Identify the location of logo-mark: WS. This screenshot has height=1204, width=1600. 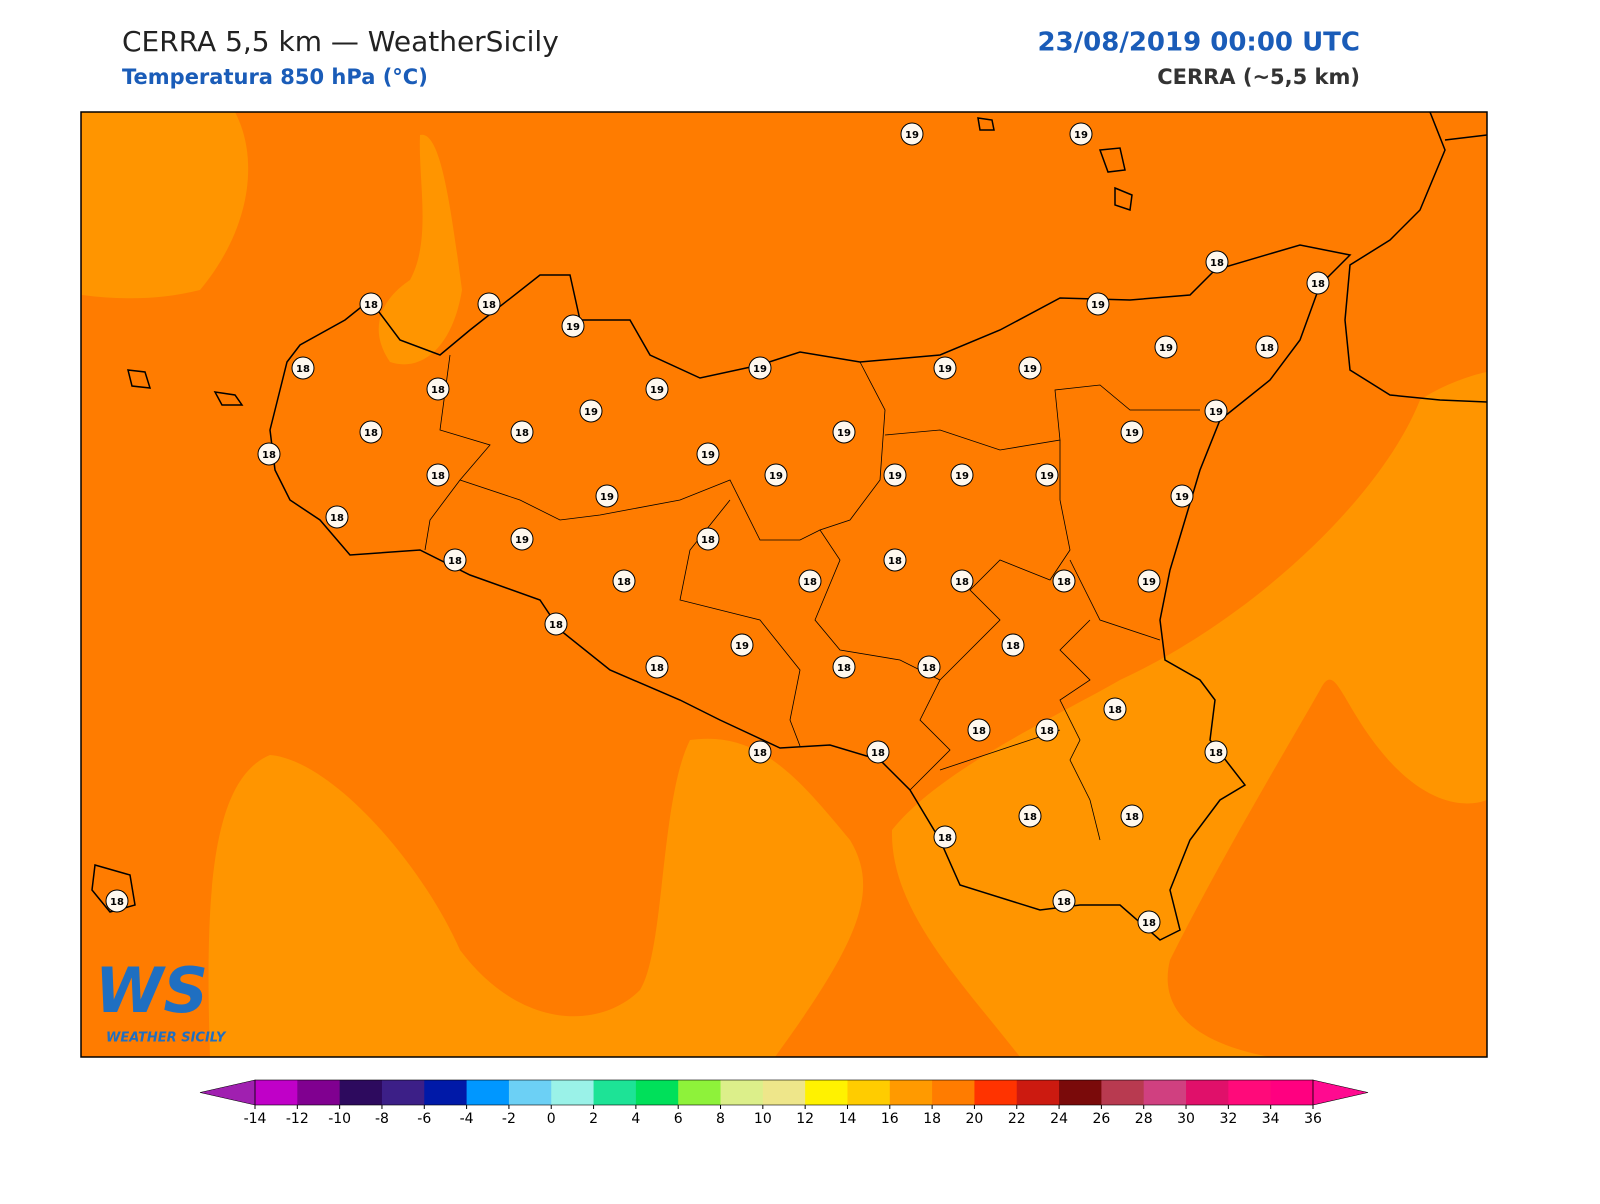
(151, 990).